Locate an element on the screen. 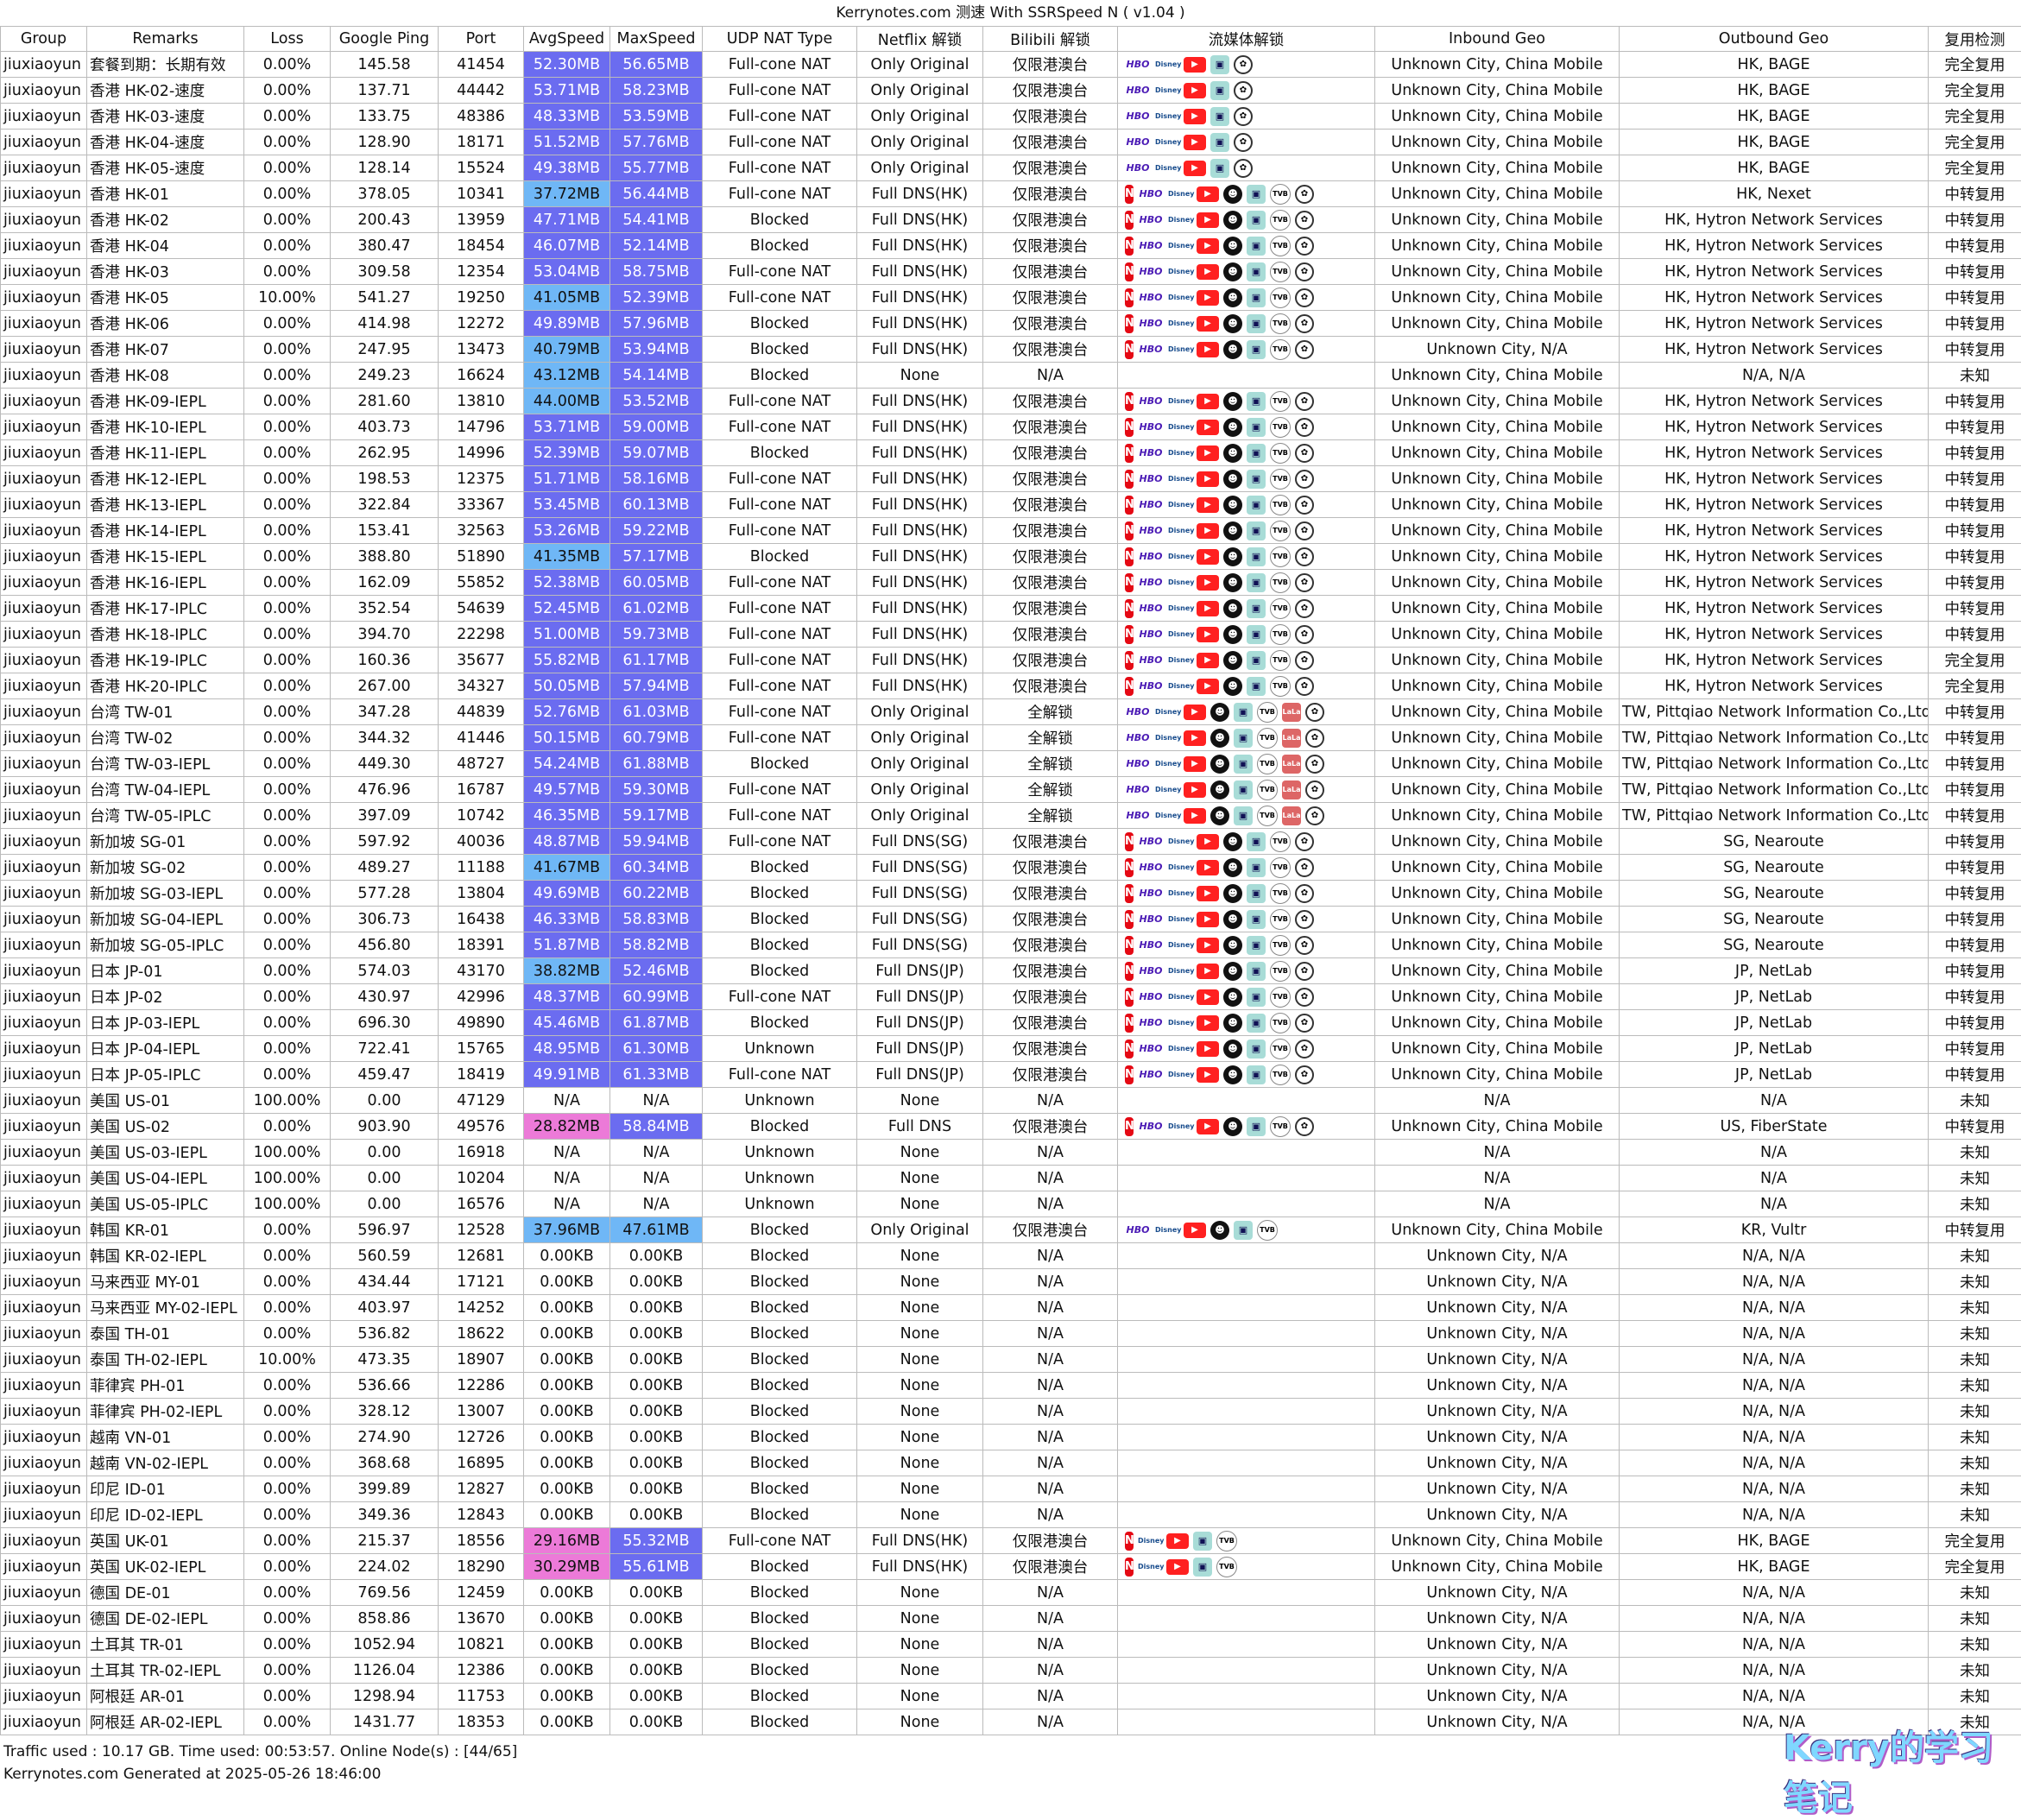 This screenshot has width=2021, height=1820. avg-speed-cell: 41.67MB is located at coordinates (567, 868).